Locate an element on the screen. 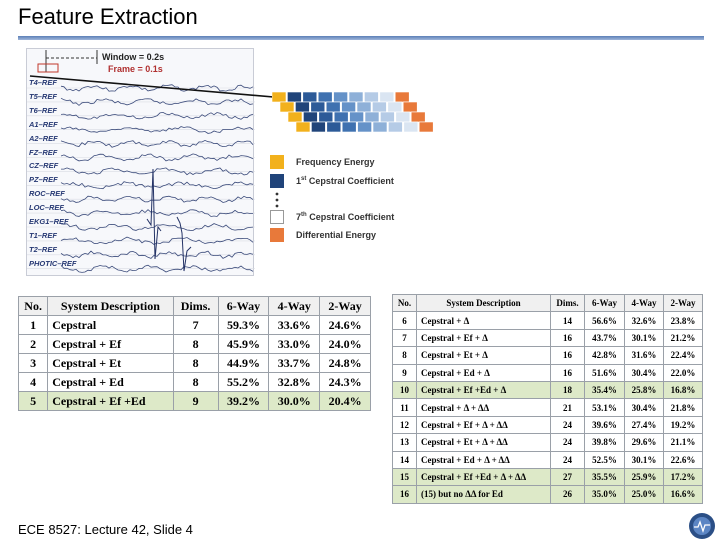  row-number: 10 is located at coordinates (404, 390).